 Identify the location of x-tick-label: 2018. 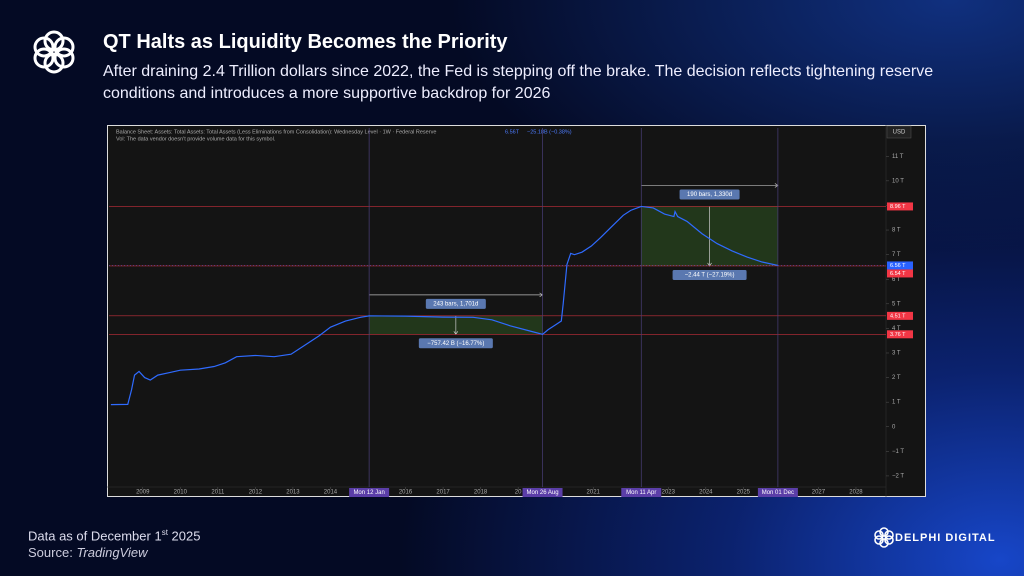
(481, 493).